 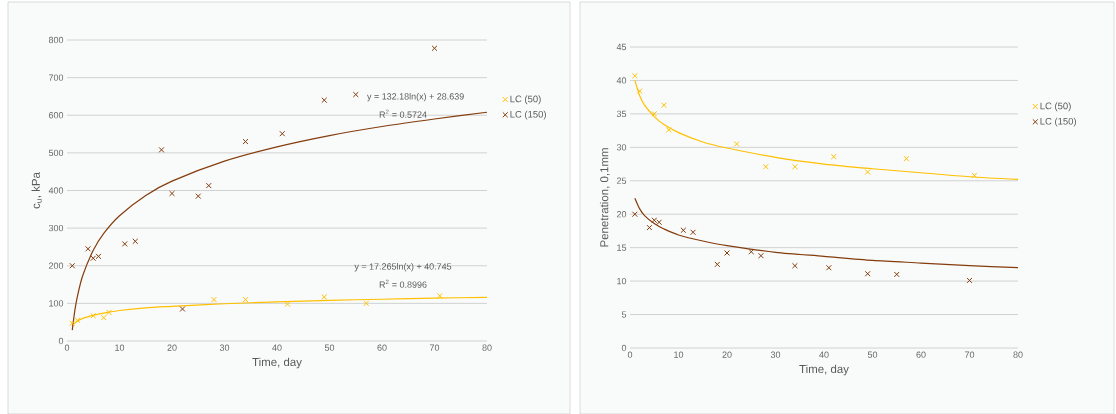 What do you see at coordinates (604, 197) in the screenshot?
I see `y-axis-title: Penetration, 0,1mm` at bounding box center [604, 197].